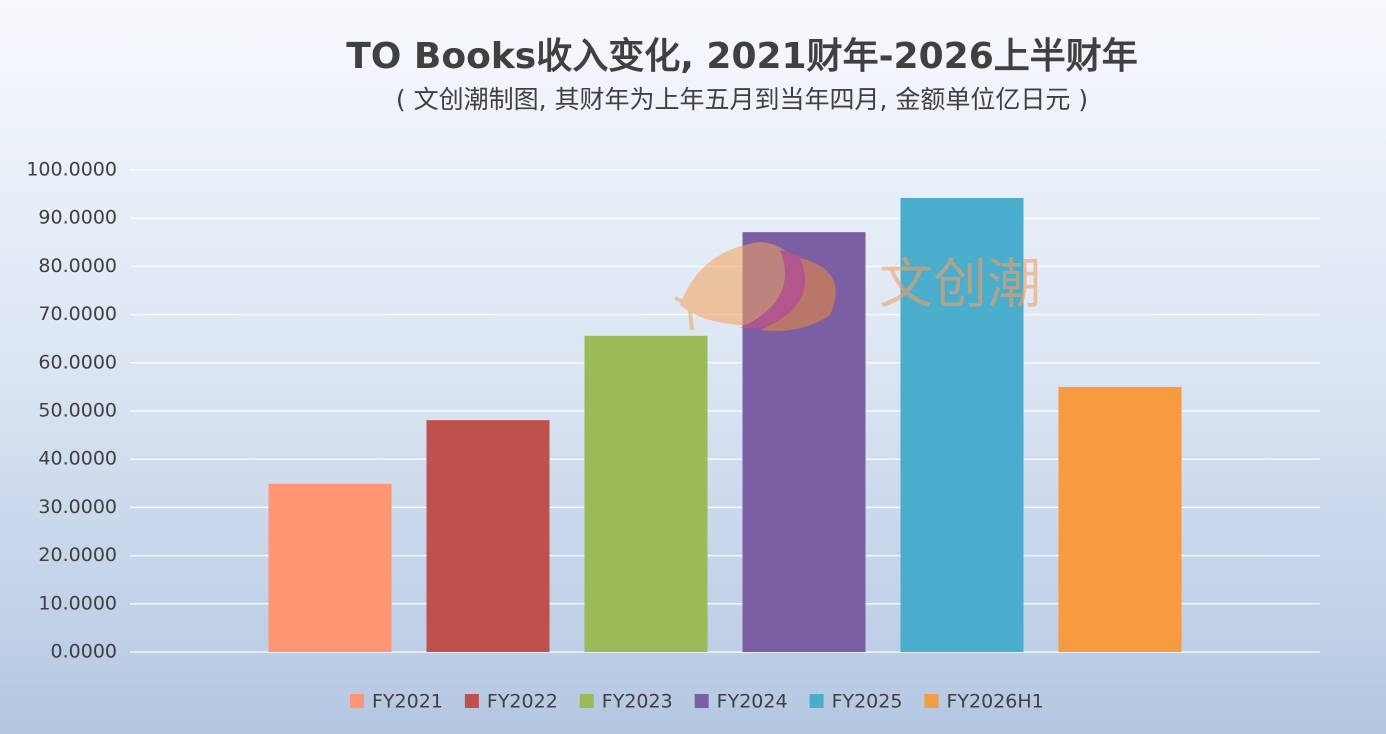 The image size is (1386, 734). What do you see at coordinates (77, 507) in the screenshot?
I see `y-tick-label: 30.0000` at bounding box center [77, 507].